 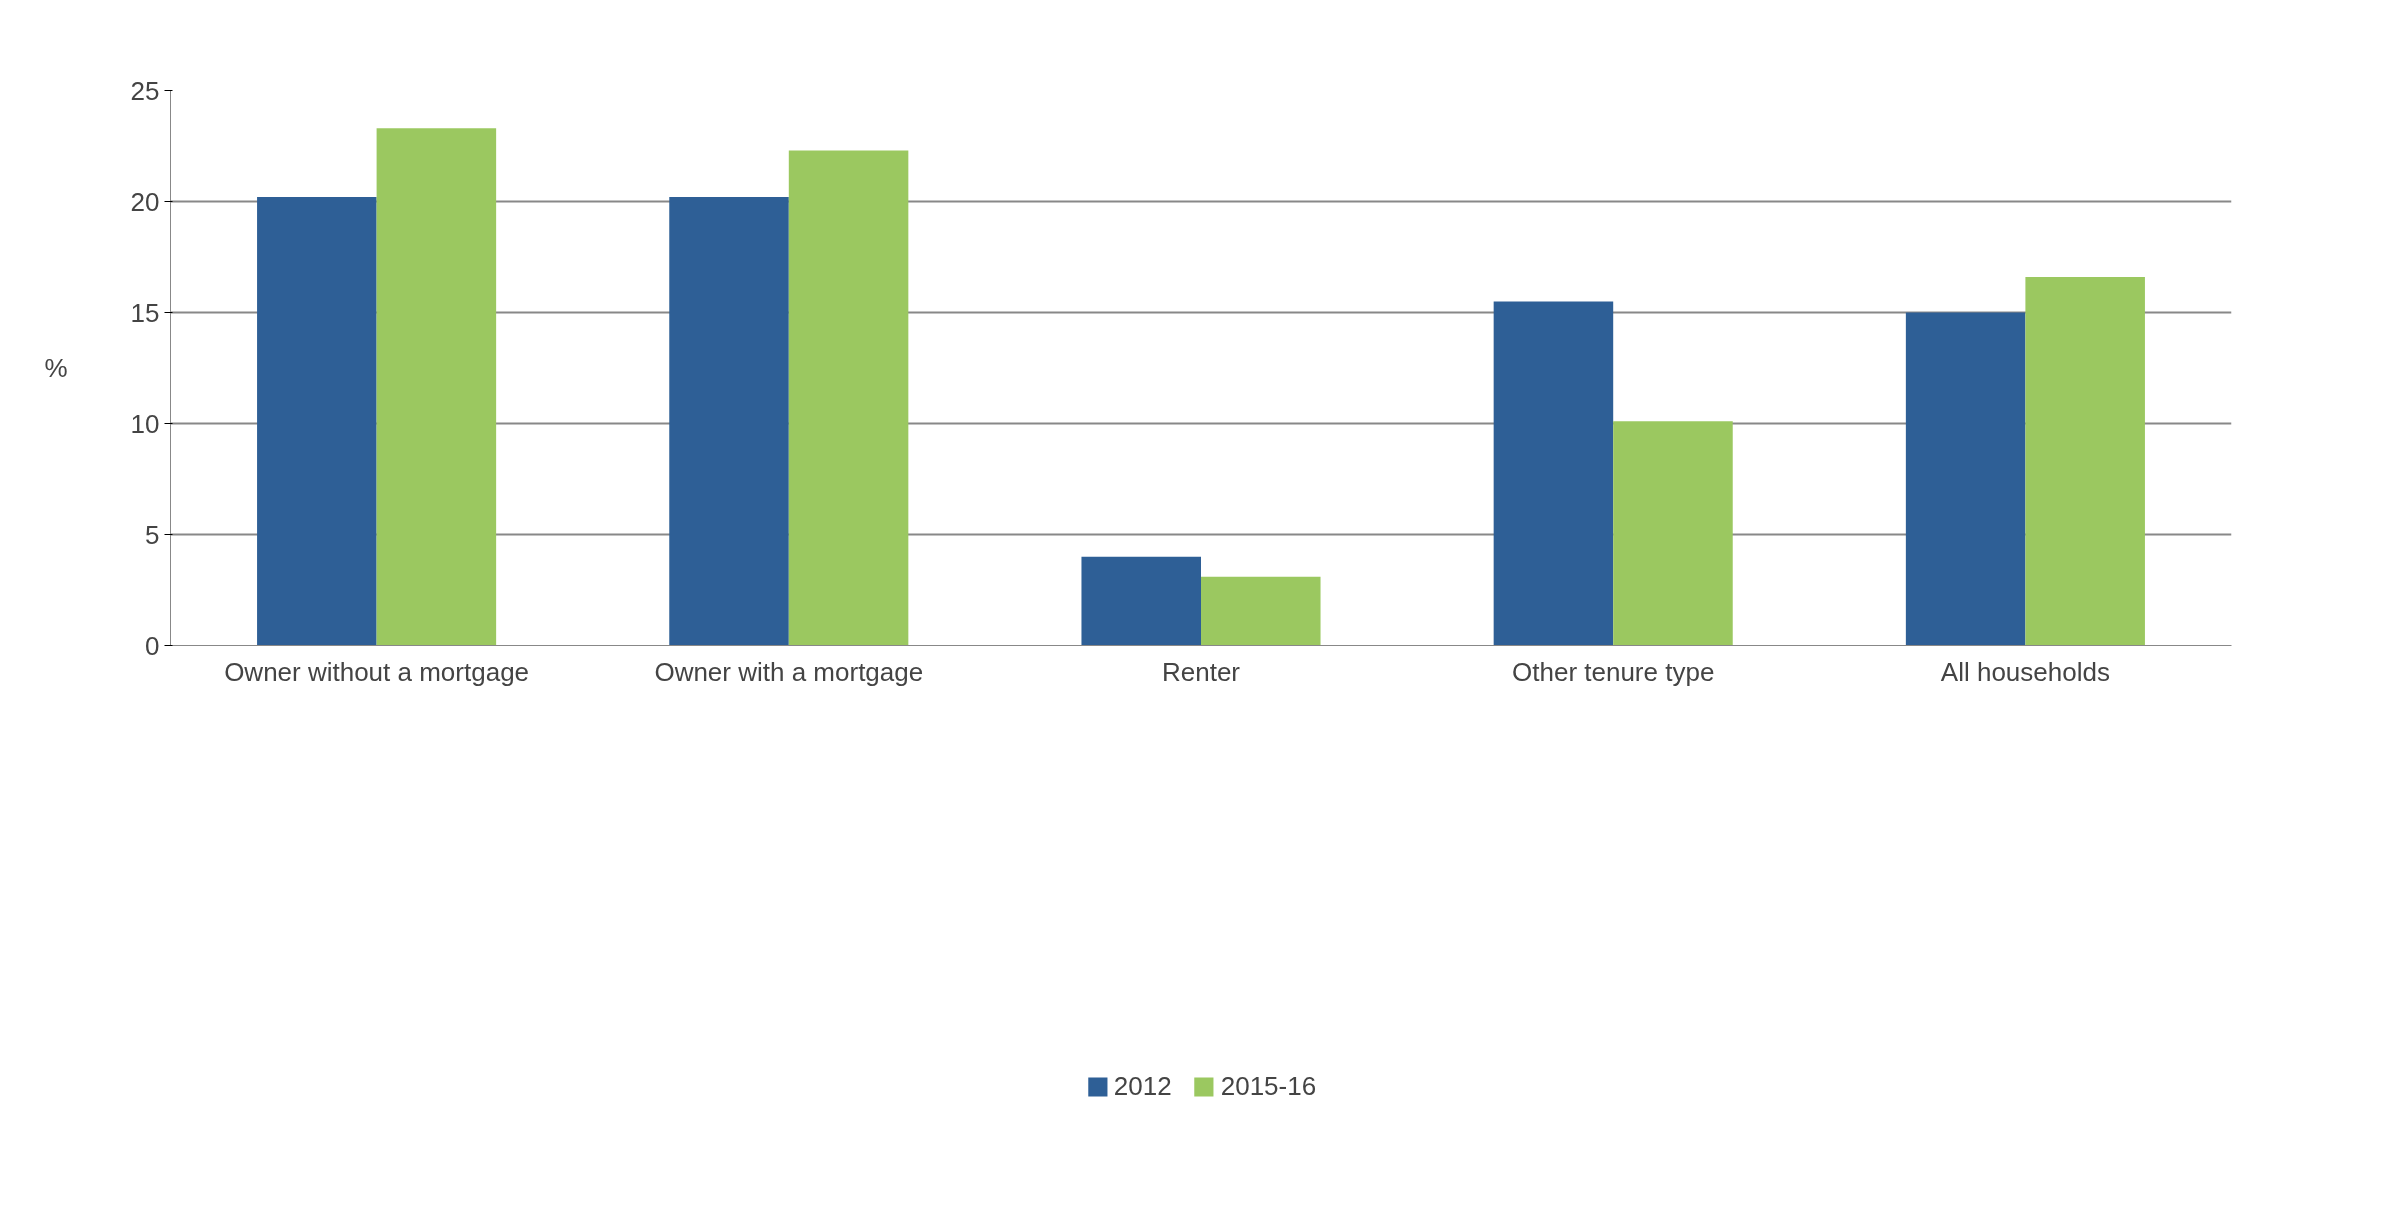 I want to click on y-tick-label: 10, so click(x=145, y=423).